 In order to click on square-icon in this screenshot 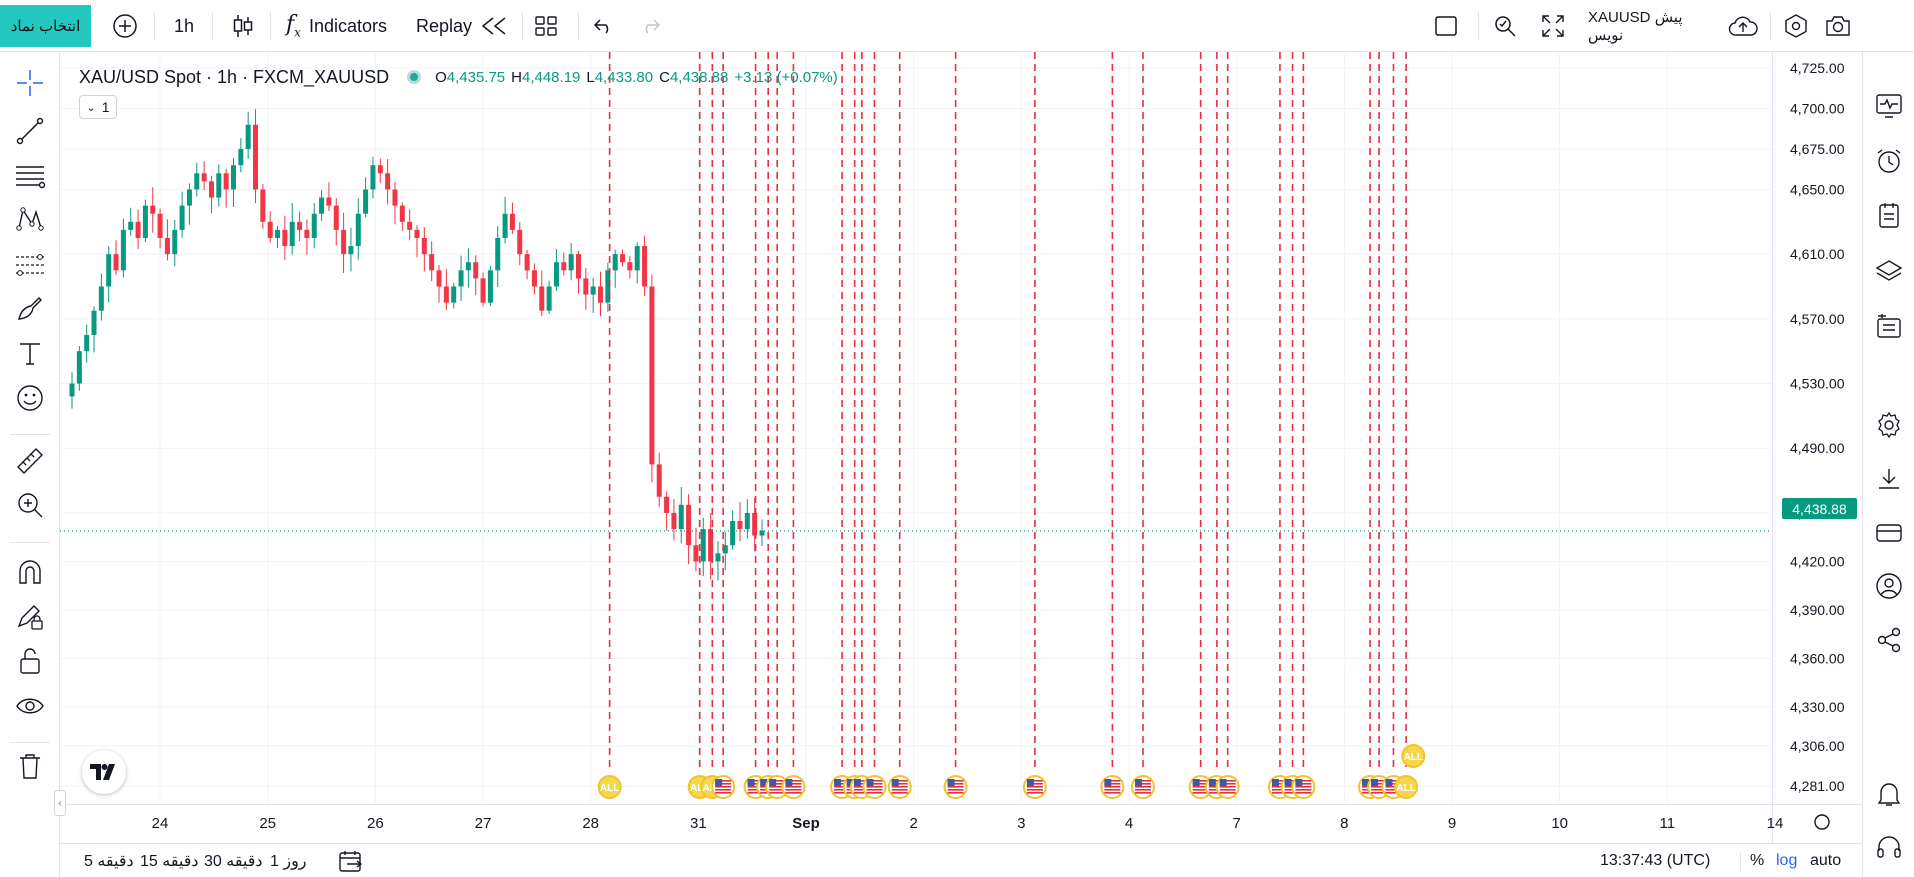, I will do `click(1446, 26)`.